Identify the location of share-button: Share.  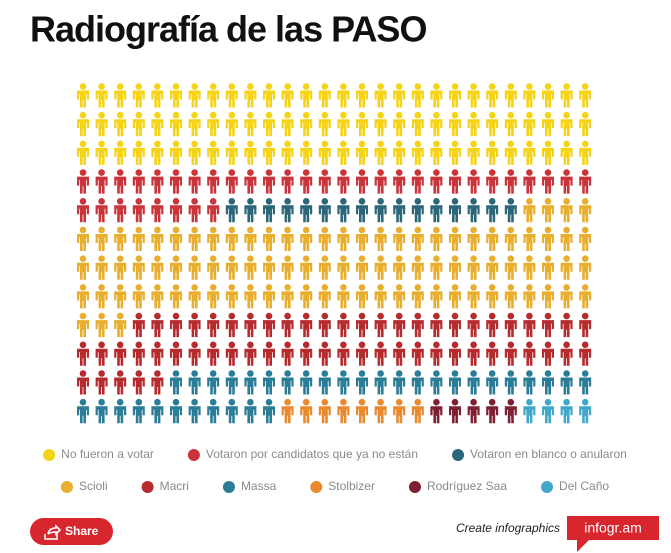
(71, 531).